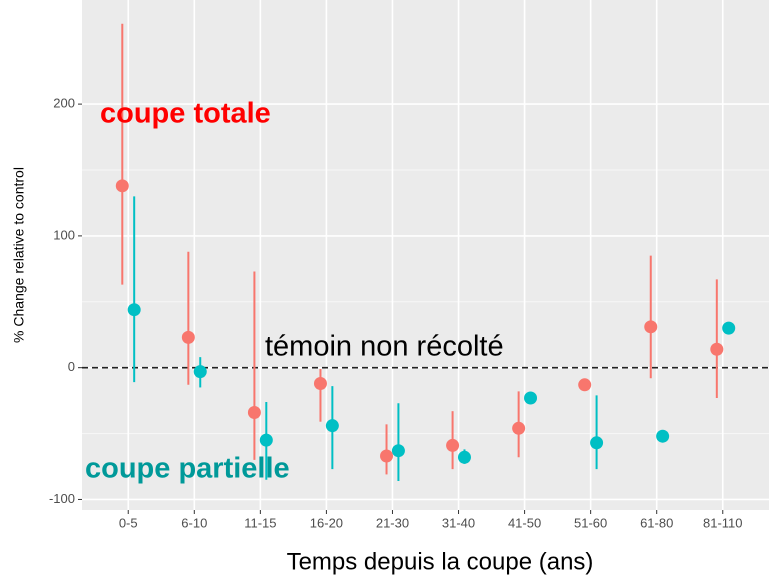 Image resolution: width=769 pixels, height=583 pixels. What do you see at coordinates (64, 103) in the screenshot?
I see `y-tick-label: 200` at bounding box center [64, 103].